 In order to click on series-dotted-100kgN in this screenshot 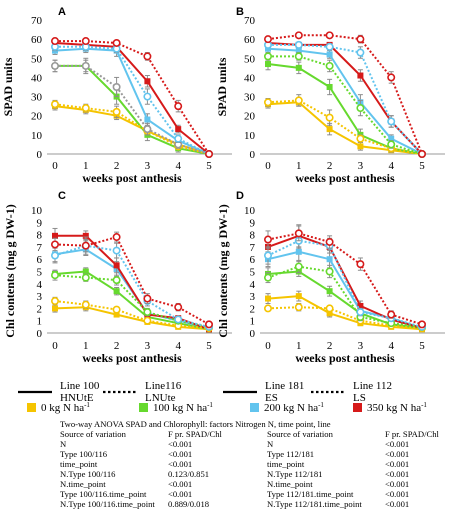, I will do `click(344, 105)`.